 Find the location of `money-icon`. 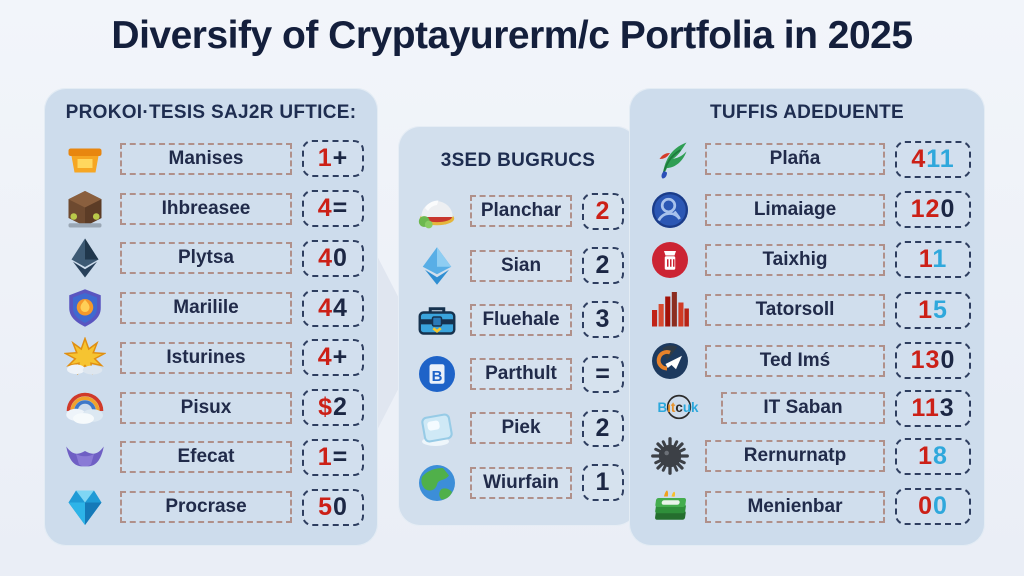

money-icon is located at coordinates (670, 507).